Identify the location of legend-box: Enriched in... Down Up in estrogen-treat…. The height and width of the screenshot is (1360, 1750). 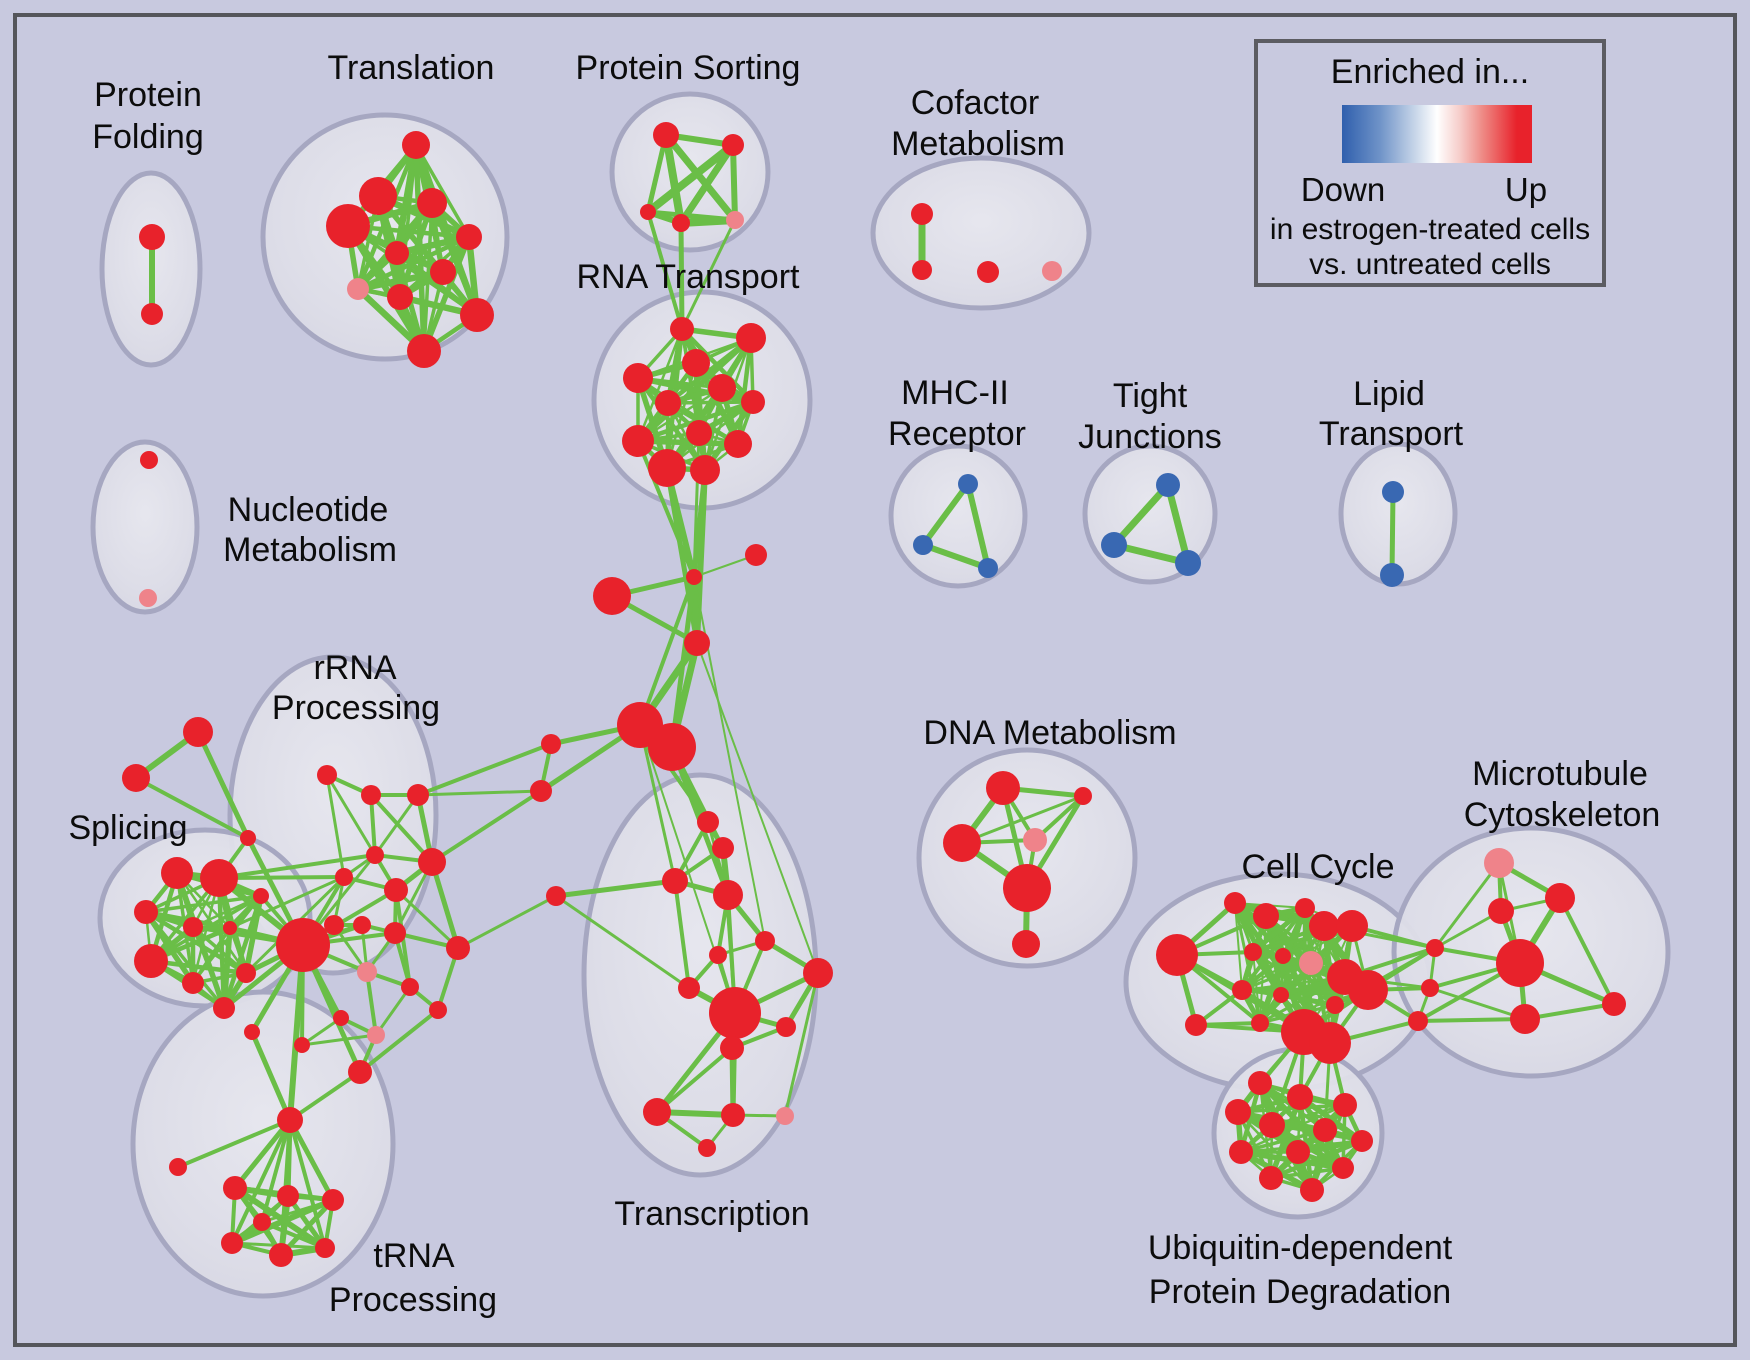
(1430, 163).